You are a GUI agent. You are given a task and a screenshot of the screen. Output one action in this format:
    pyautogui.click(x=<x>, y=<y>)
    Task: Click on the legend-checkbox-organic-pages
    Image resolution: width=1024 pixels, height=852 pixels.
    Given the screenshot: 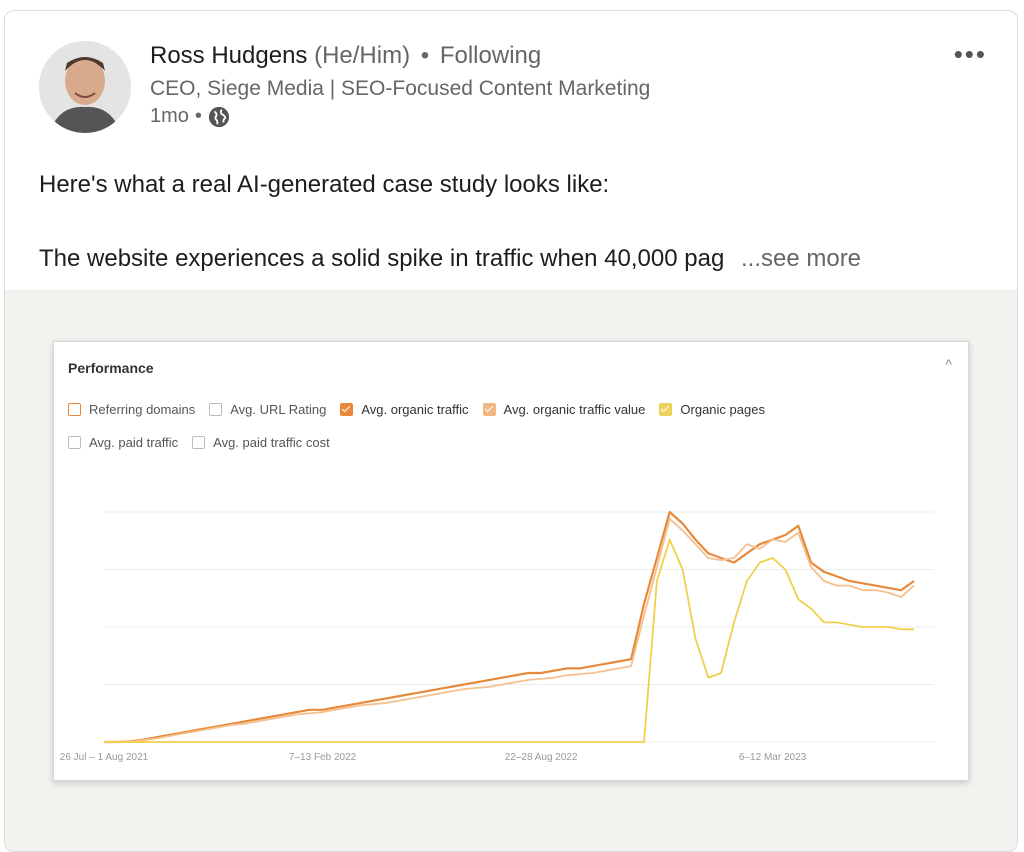 What is the action you would take?
    pyautogui.click(x=666, y=409)
    